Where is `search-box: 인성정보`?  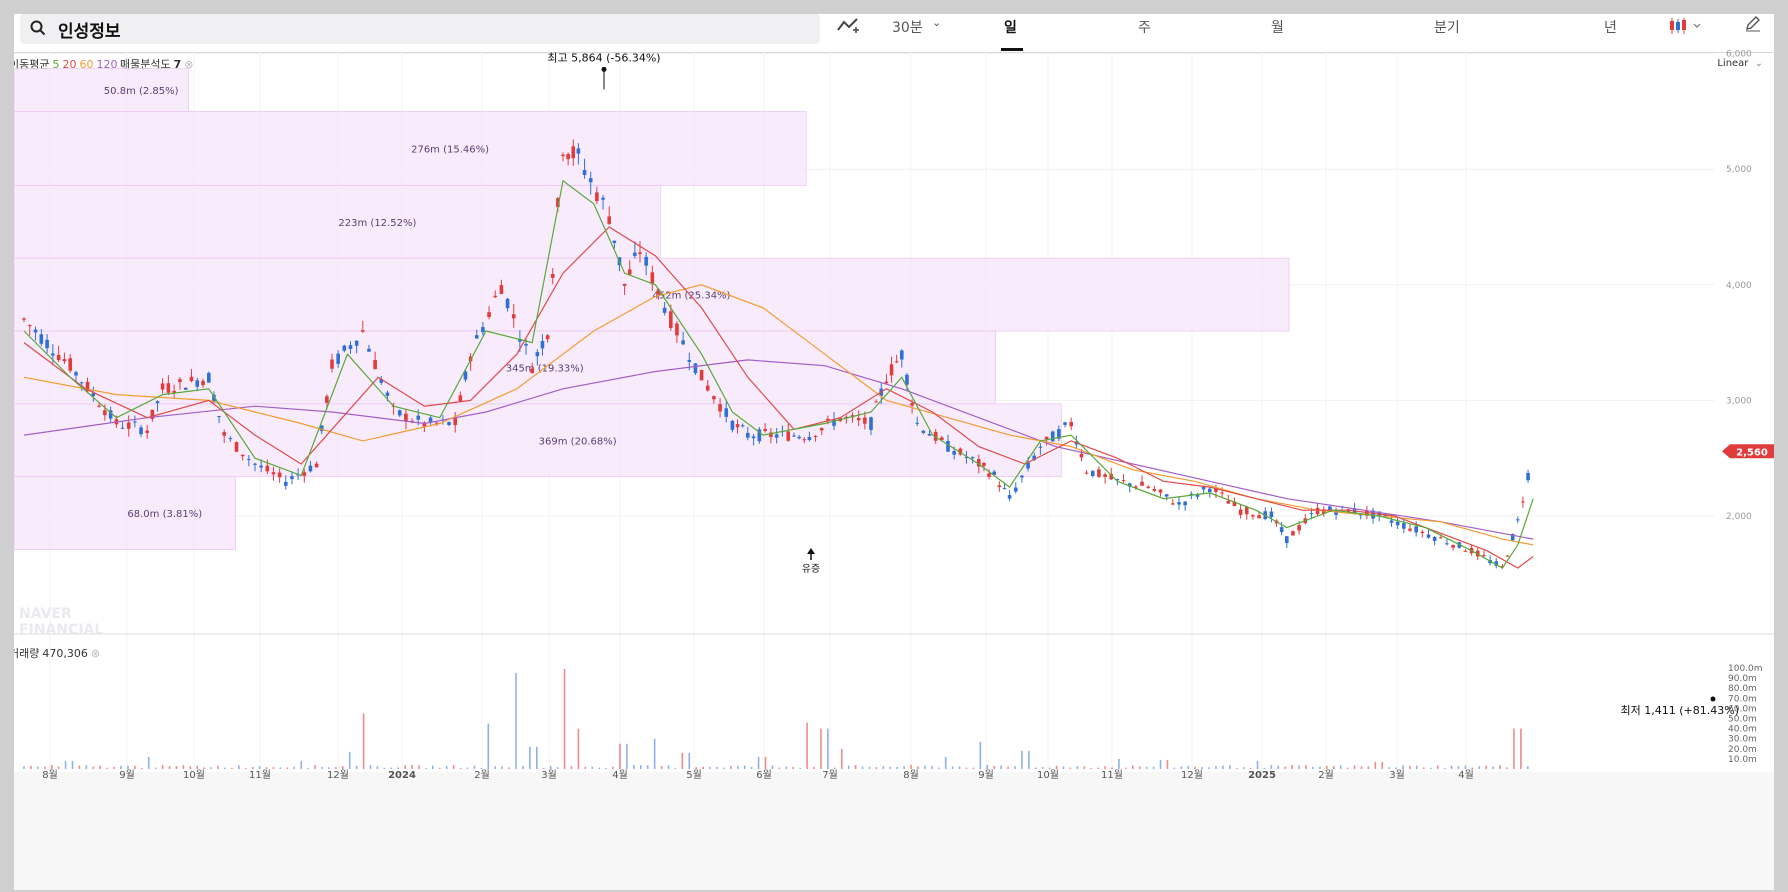 search-box: 인성정보 is located at coordinates (420, 29).